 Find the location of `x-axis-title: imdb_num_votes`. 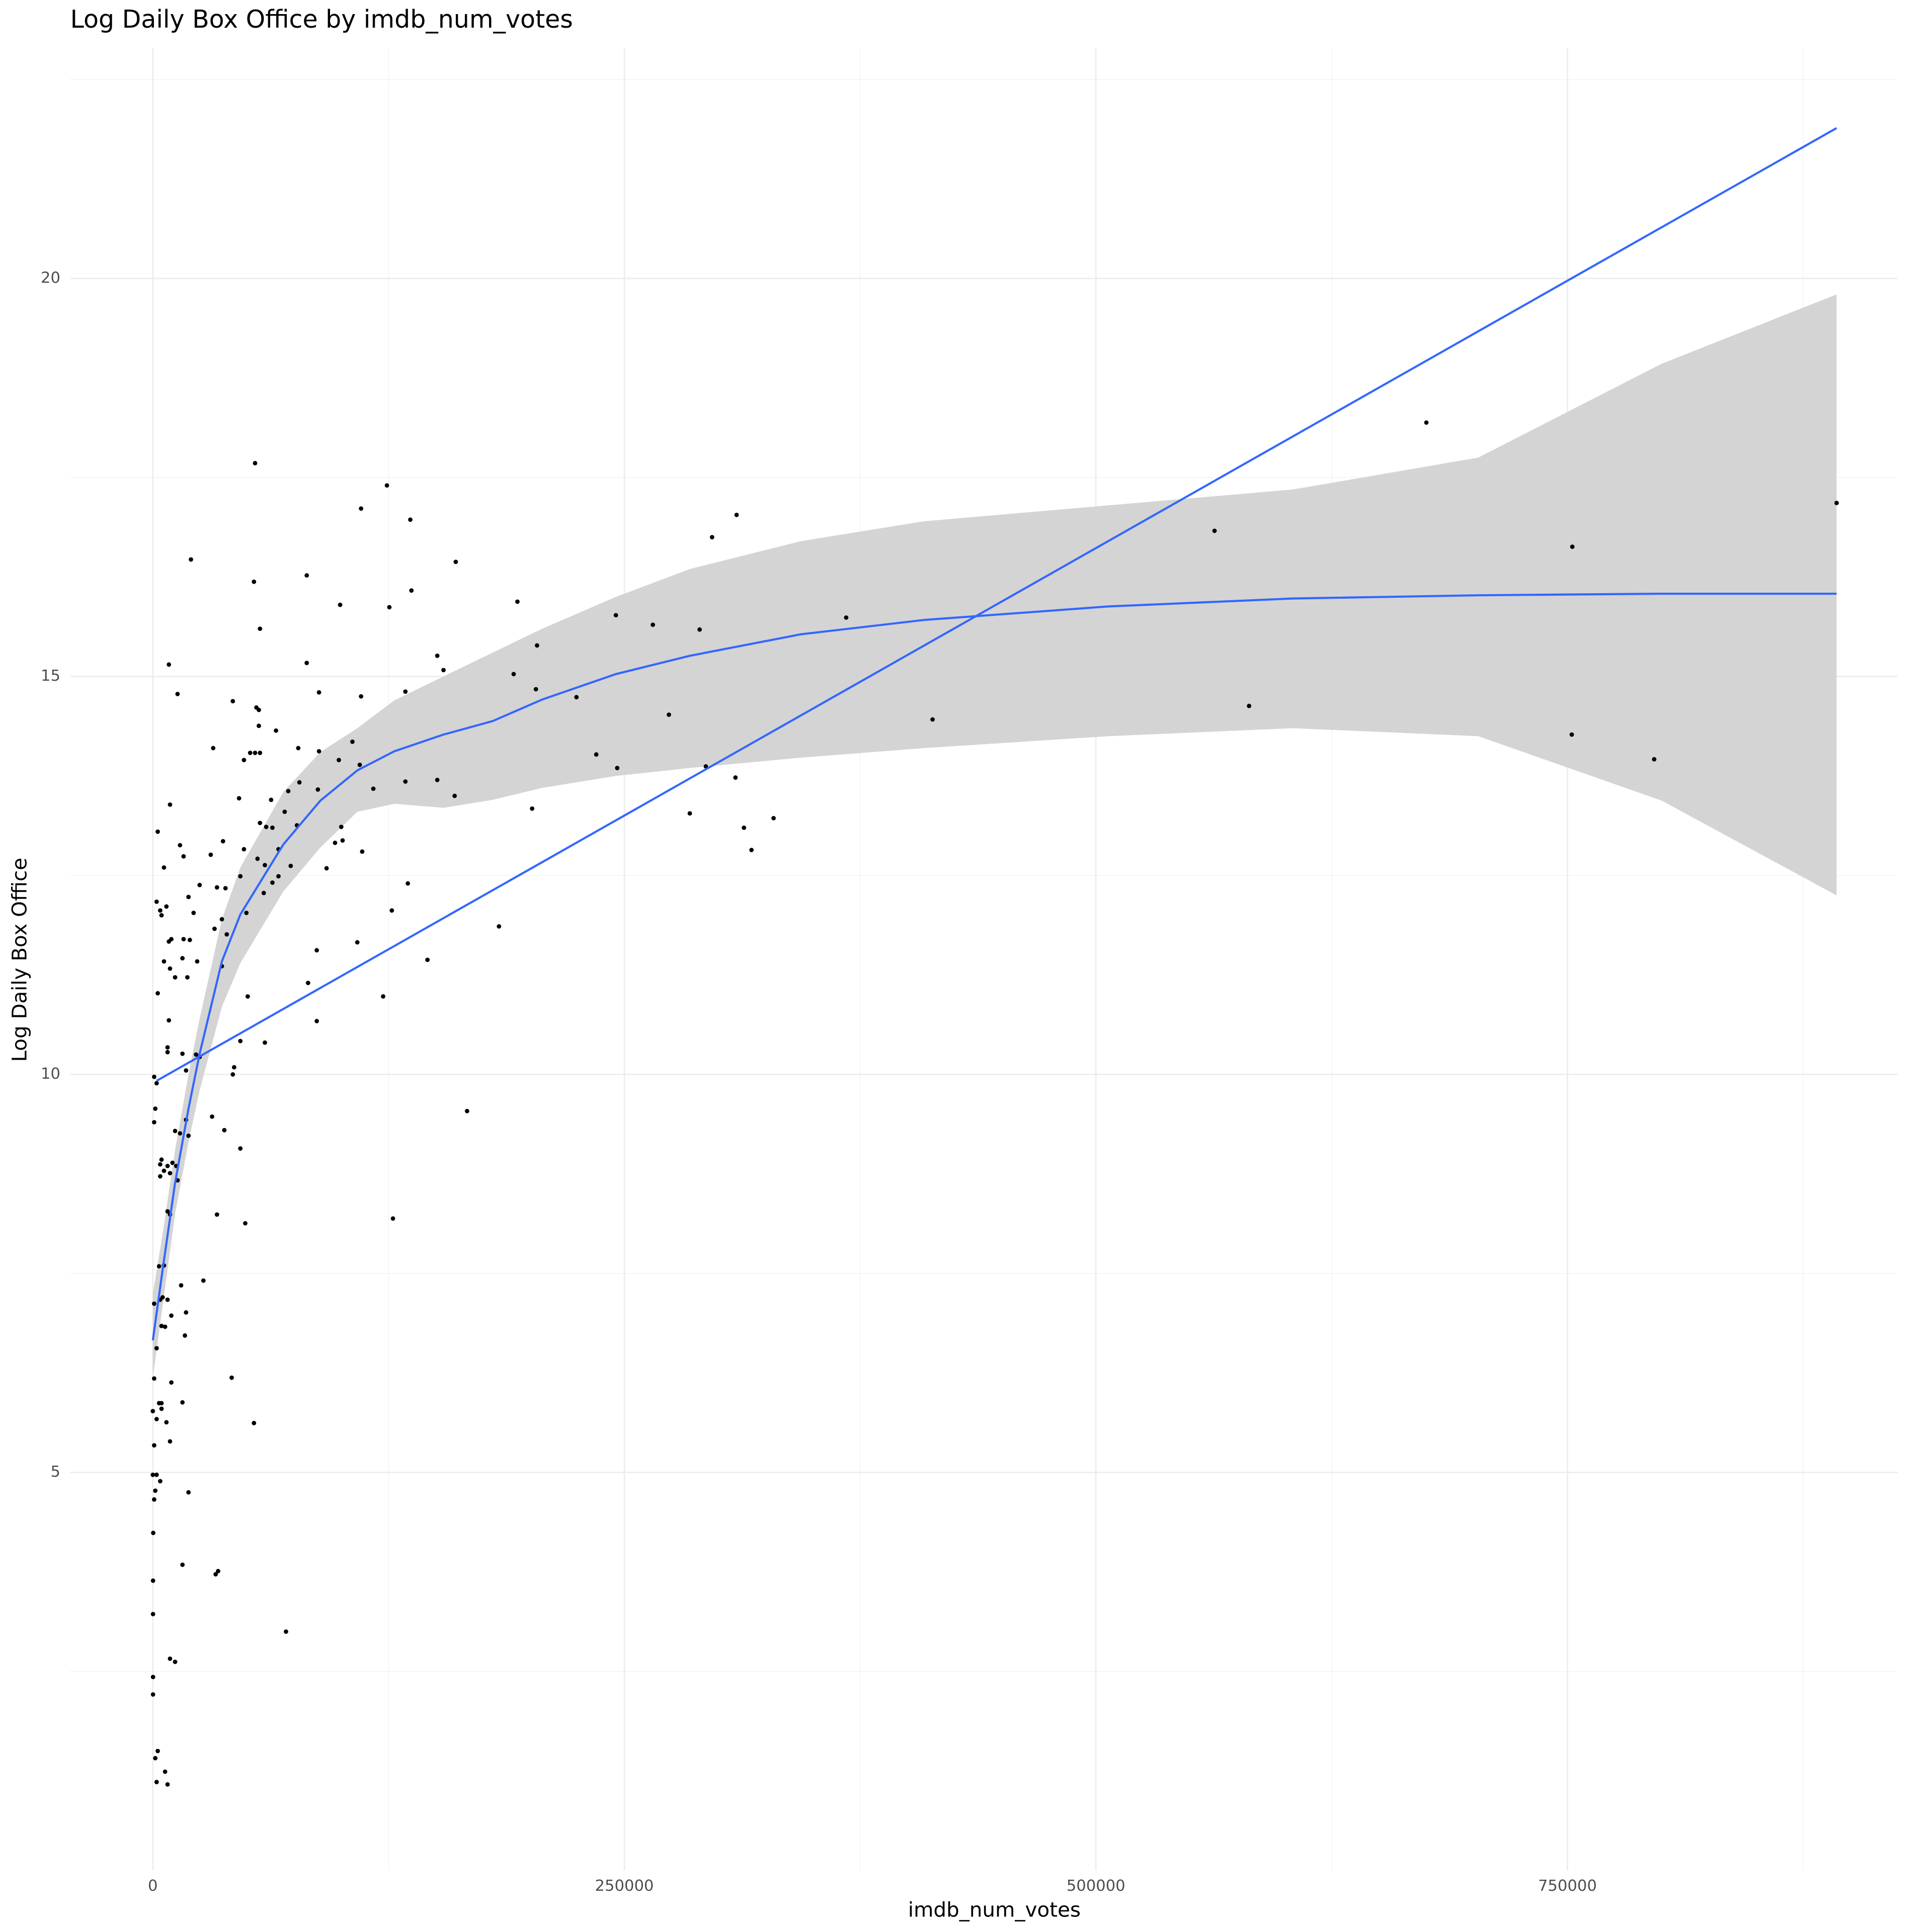

x-axis-title: imdb_num_votes is located at coordinates (995, 1909).